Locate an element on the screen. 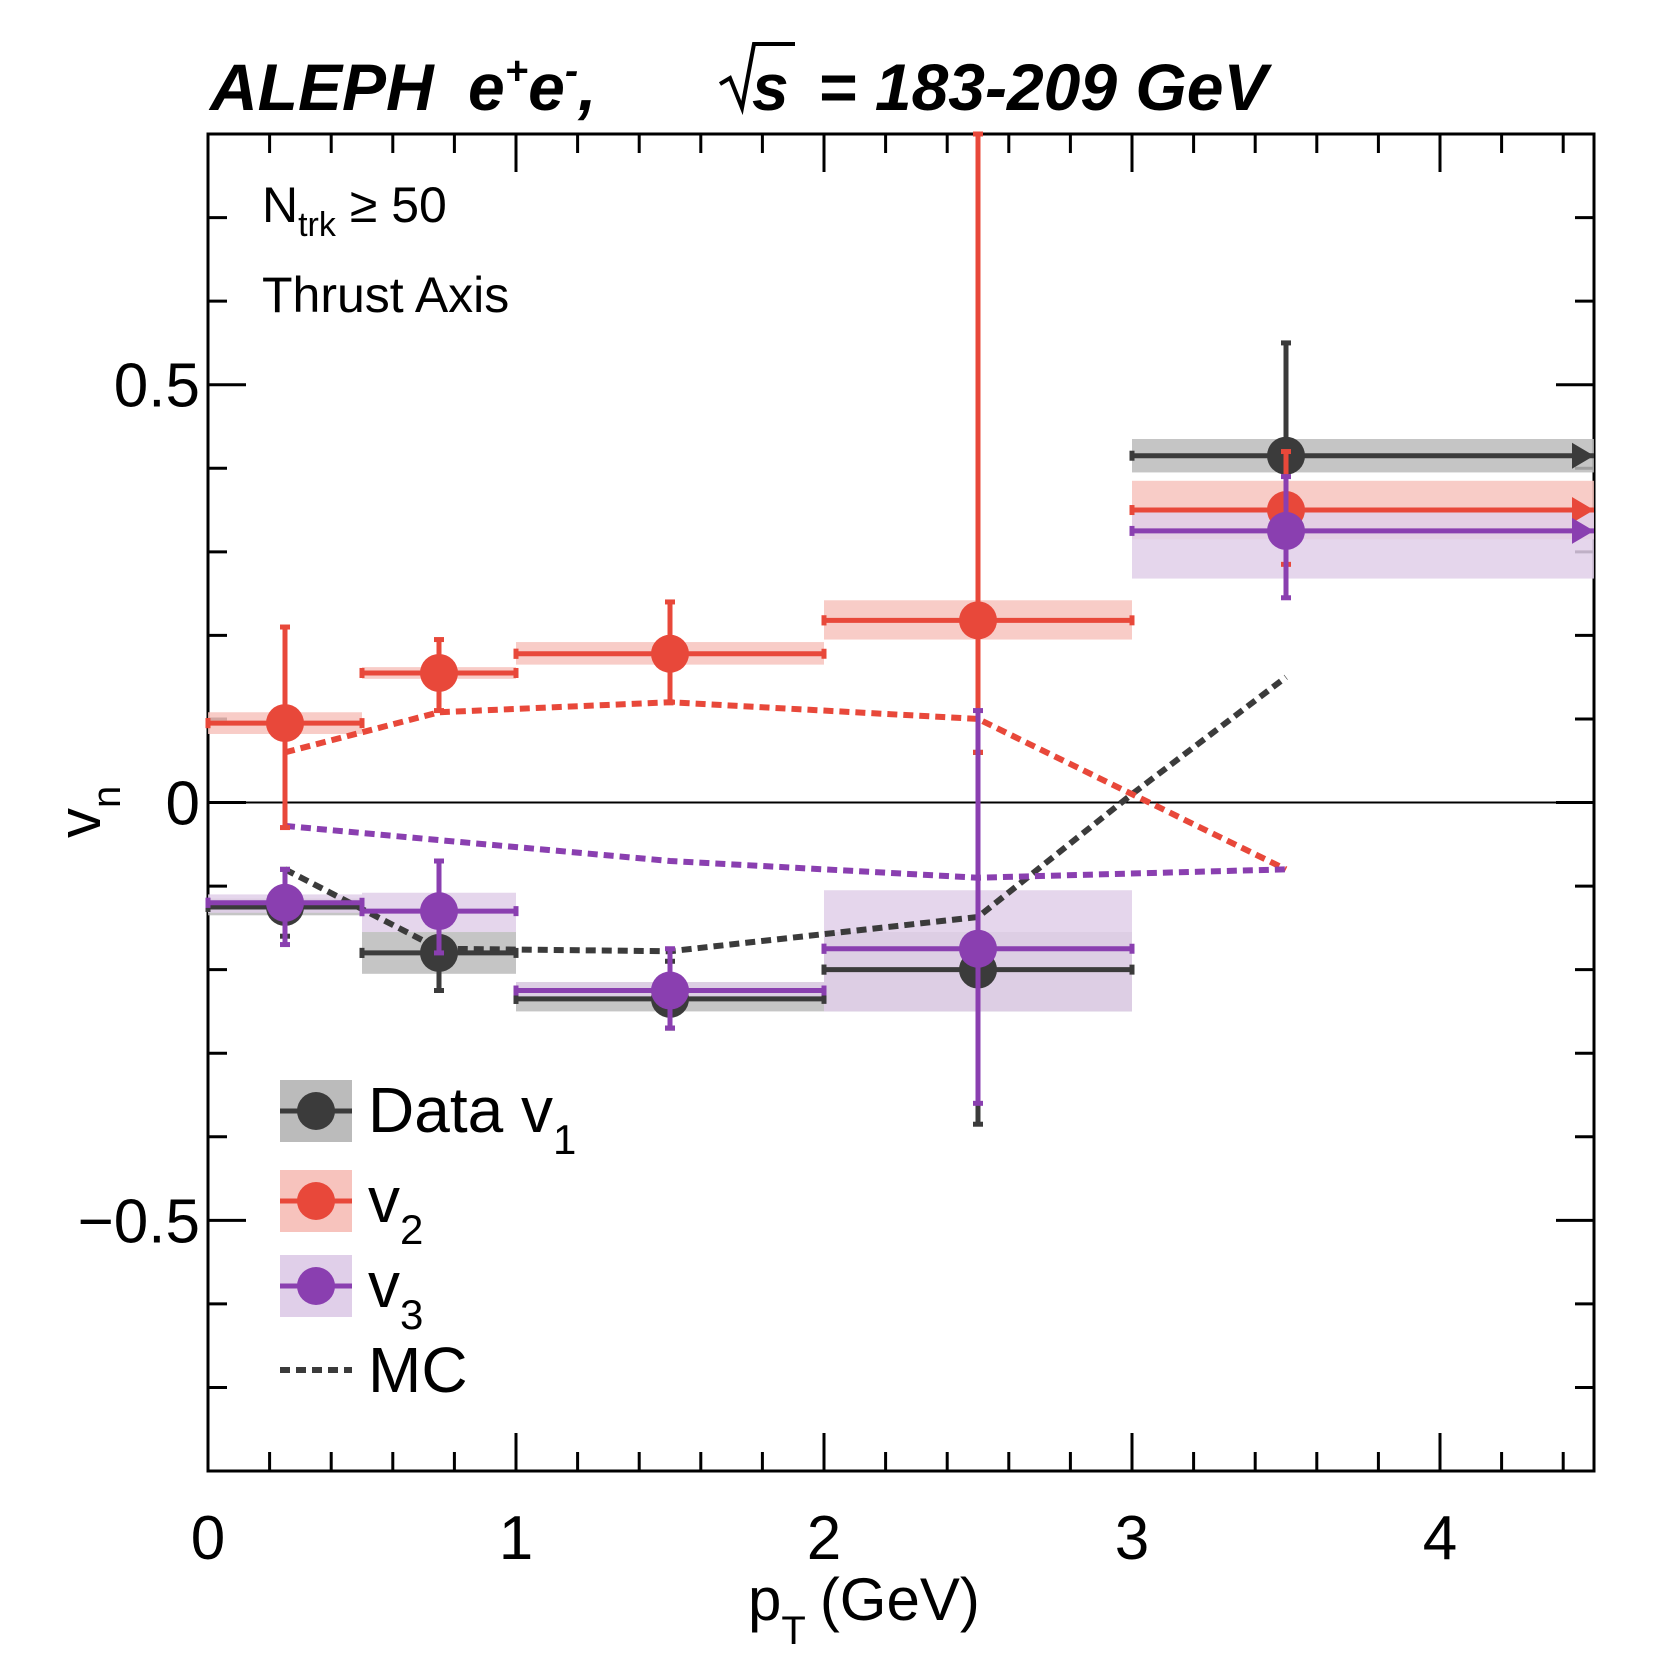 This screenshot has width=1661, height=1664. title-beam-sup2: - is located at coordinates (571, 71).